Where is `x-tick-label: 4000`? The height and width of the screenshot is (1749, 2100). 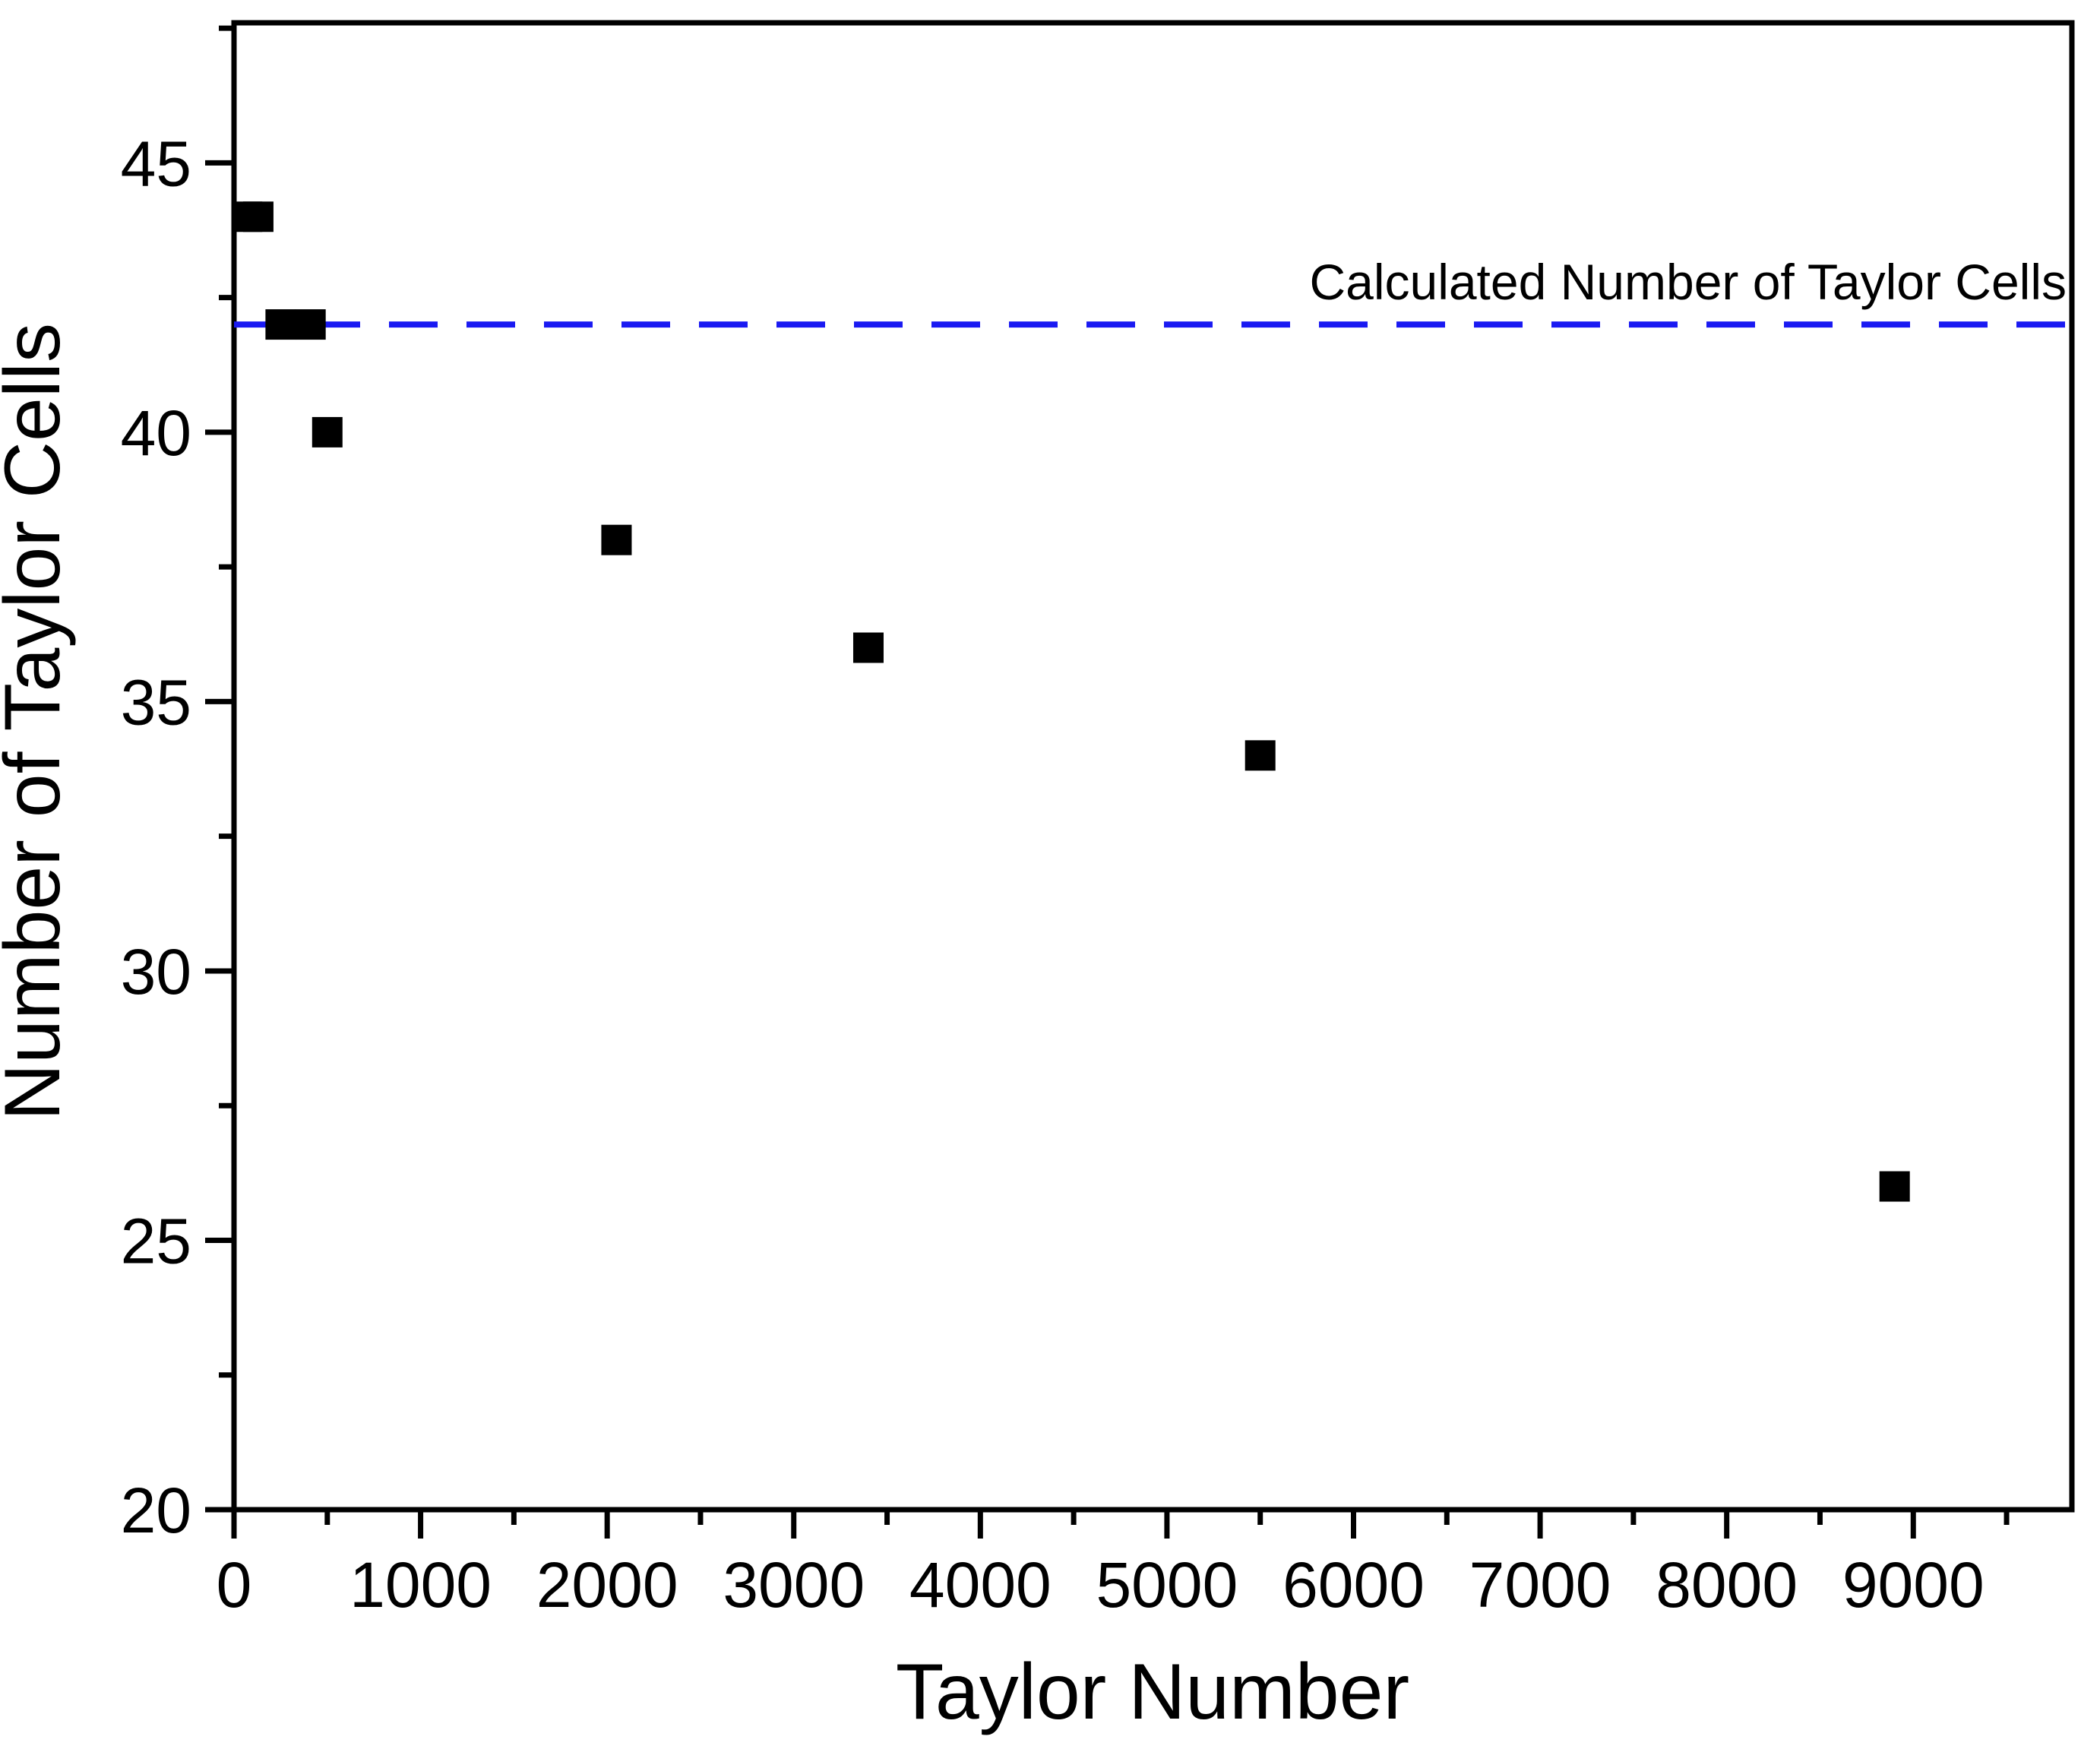
x-tick-label: 4000 is located at coordinates (980, 1585).